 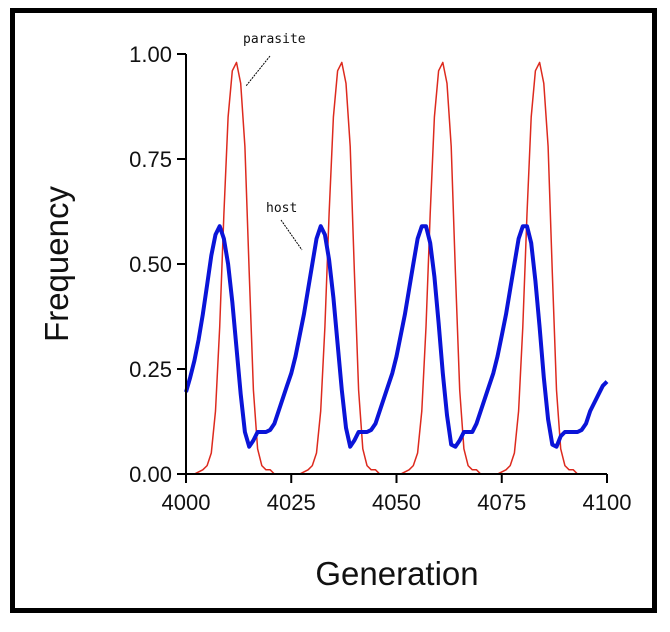 What do you see at coordinates (150, 474) in the screenshot?
I see `y-tick-label: 0.00` at bounding box center [150, 474].